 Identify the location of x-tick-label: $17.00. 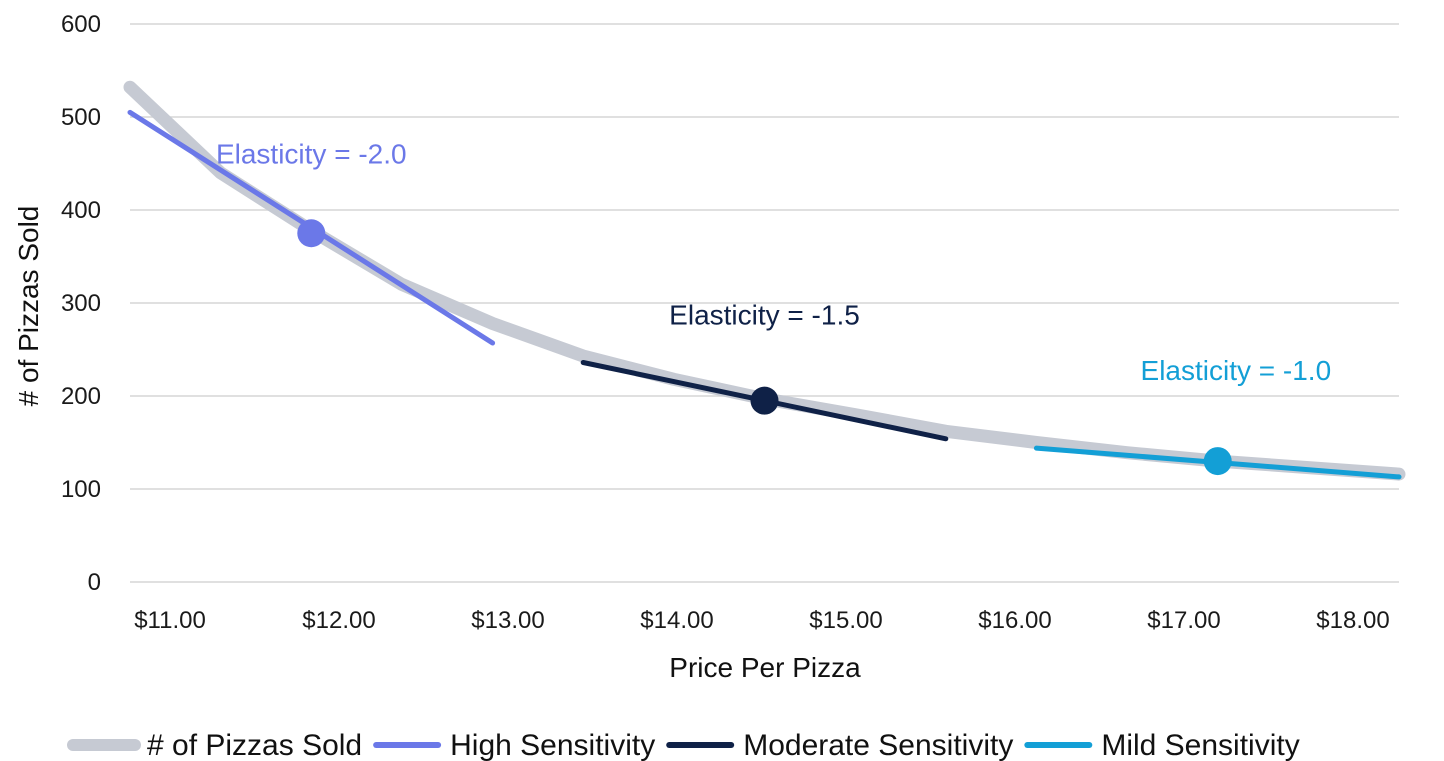
(1183, 620).